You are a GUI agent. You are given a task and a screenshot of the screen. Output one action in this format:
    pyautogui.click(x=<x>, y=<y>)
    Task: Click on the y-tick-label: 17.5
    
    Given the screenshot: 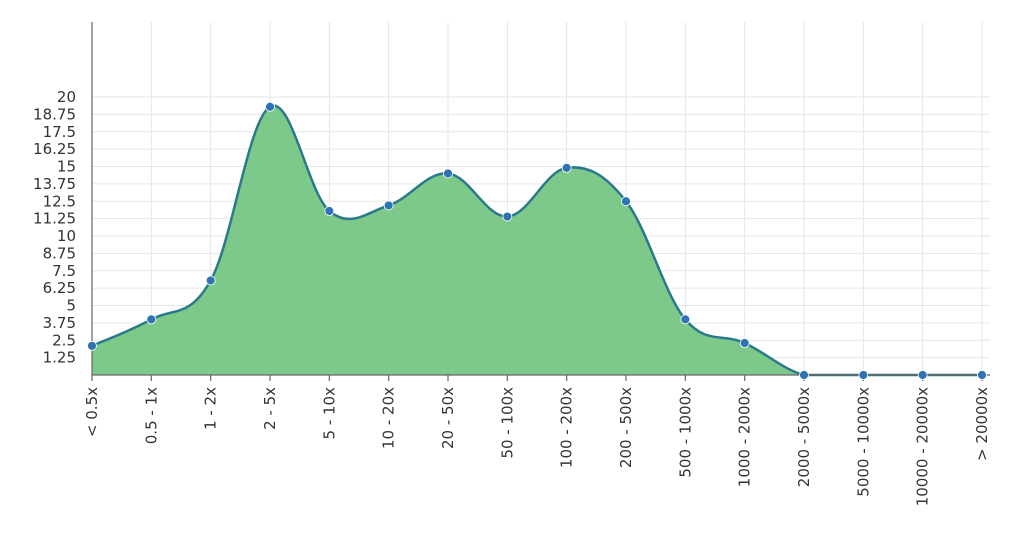 What is the action you would take?
    pyautogui.click(x=59, y=132)
    